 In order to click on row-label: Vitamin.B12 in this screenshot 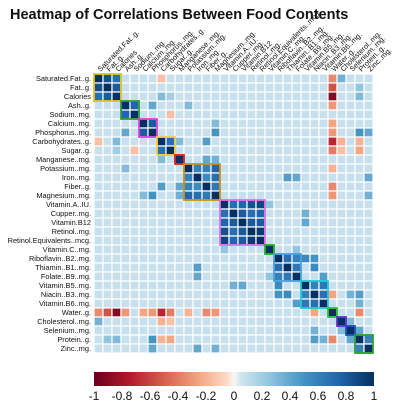, I will do `click(71, 222)`.